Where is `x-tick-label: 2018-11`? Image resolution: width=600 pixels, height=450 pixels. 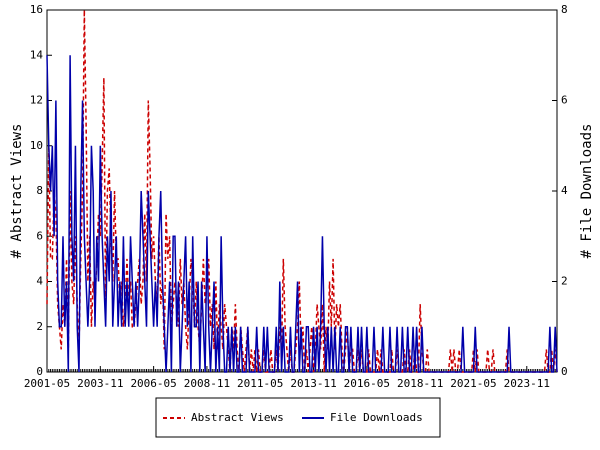 x-tick-label: 2018-11 is located at coordinates (420, 383).